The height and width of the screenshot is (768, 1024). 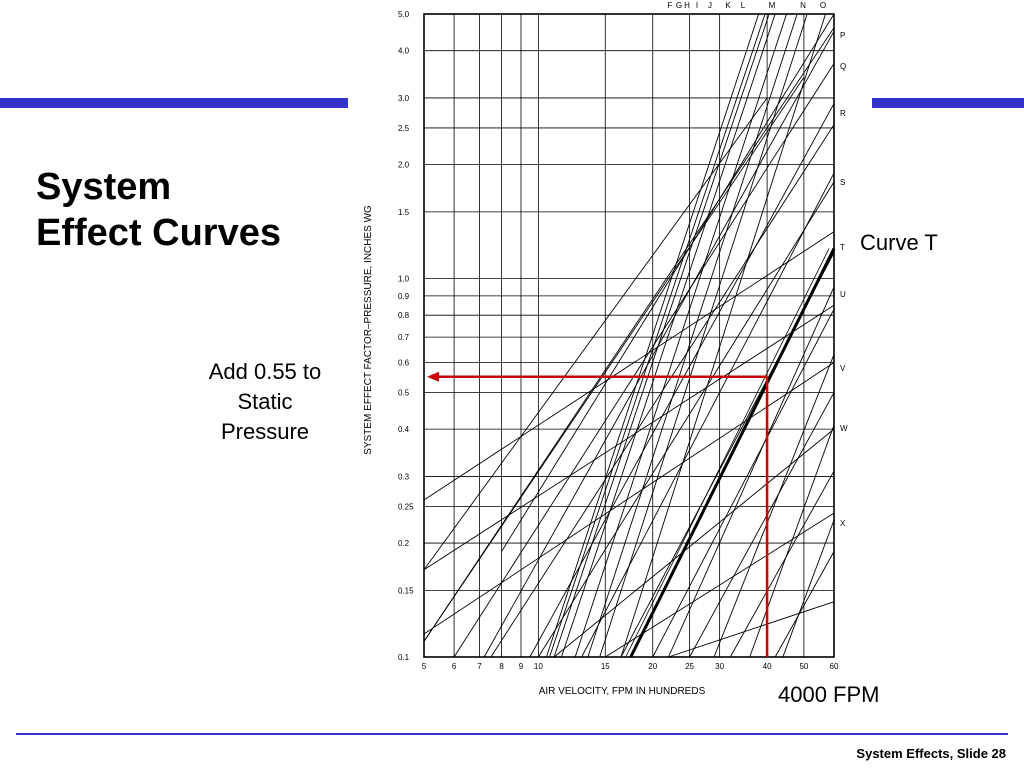 I want to click on curve-letter-label: R, so click(x=843, y=113).